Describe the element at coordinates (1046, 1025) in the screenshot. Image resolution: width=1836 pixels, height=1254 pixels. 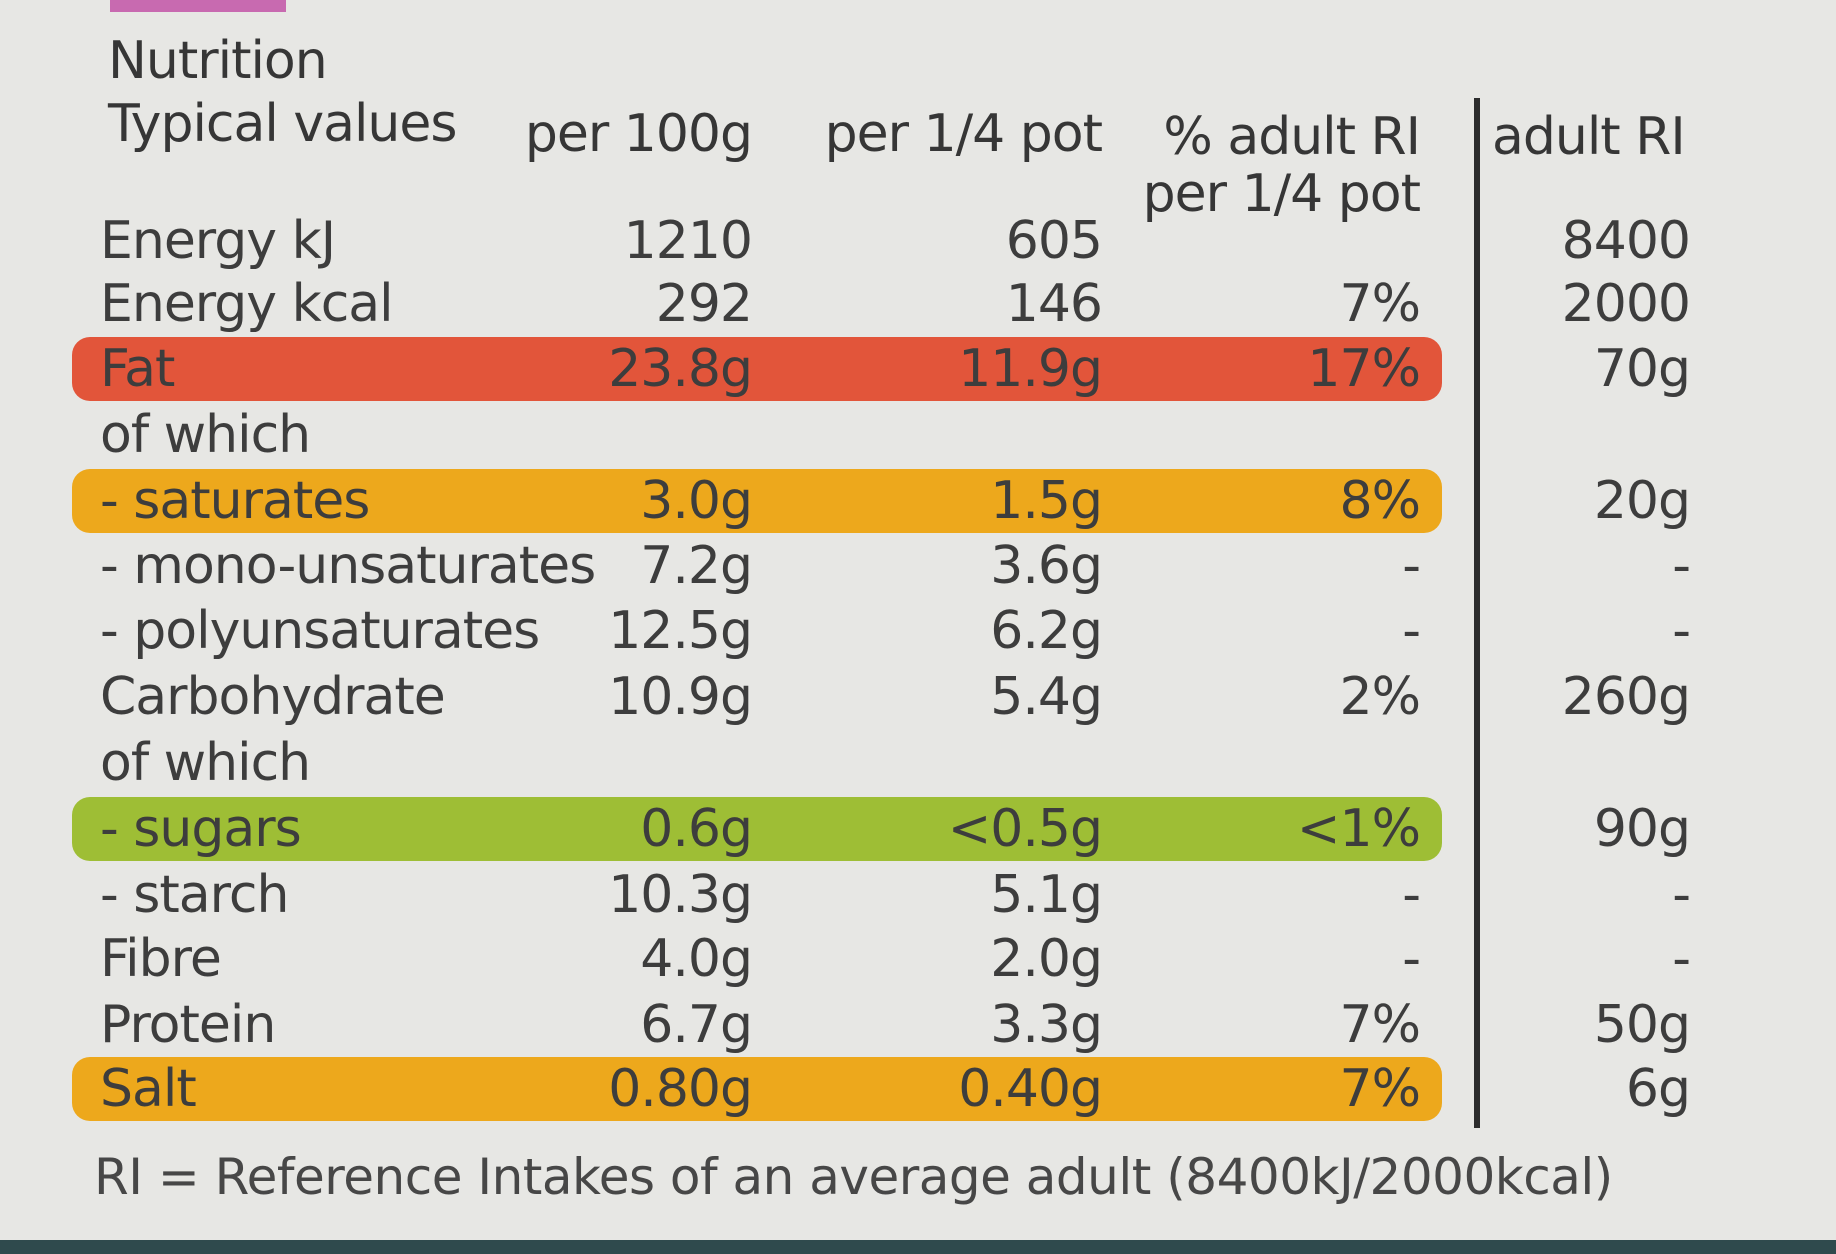
I see `per-quarter-value: 3.3g` at that location.